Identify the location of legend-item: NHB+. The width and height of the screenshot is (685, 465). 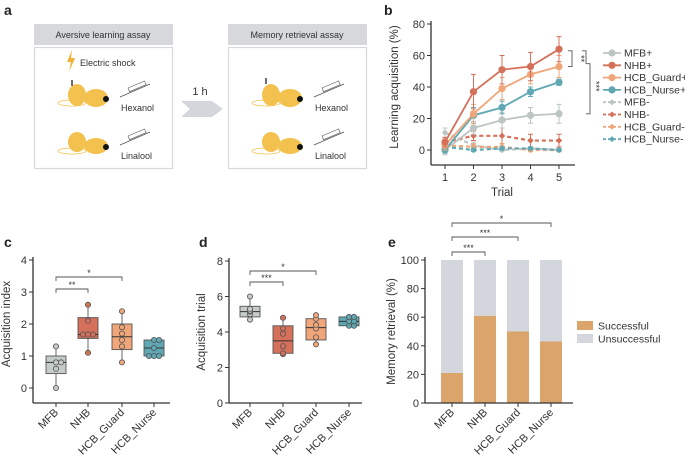
(627, 66).